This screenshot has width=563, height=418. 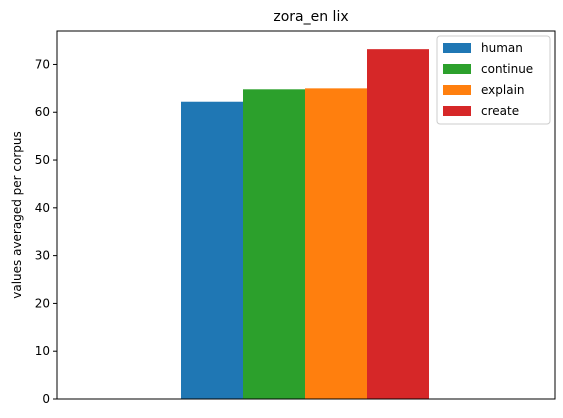 I want to click on legend-swatch-continue, so click(x=457, y=69).